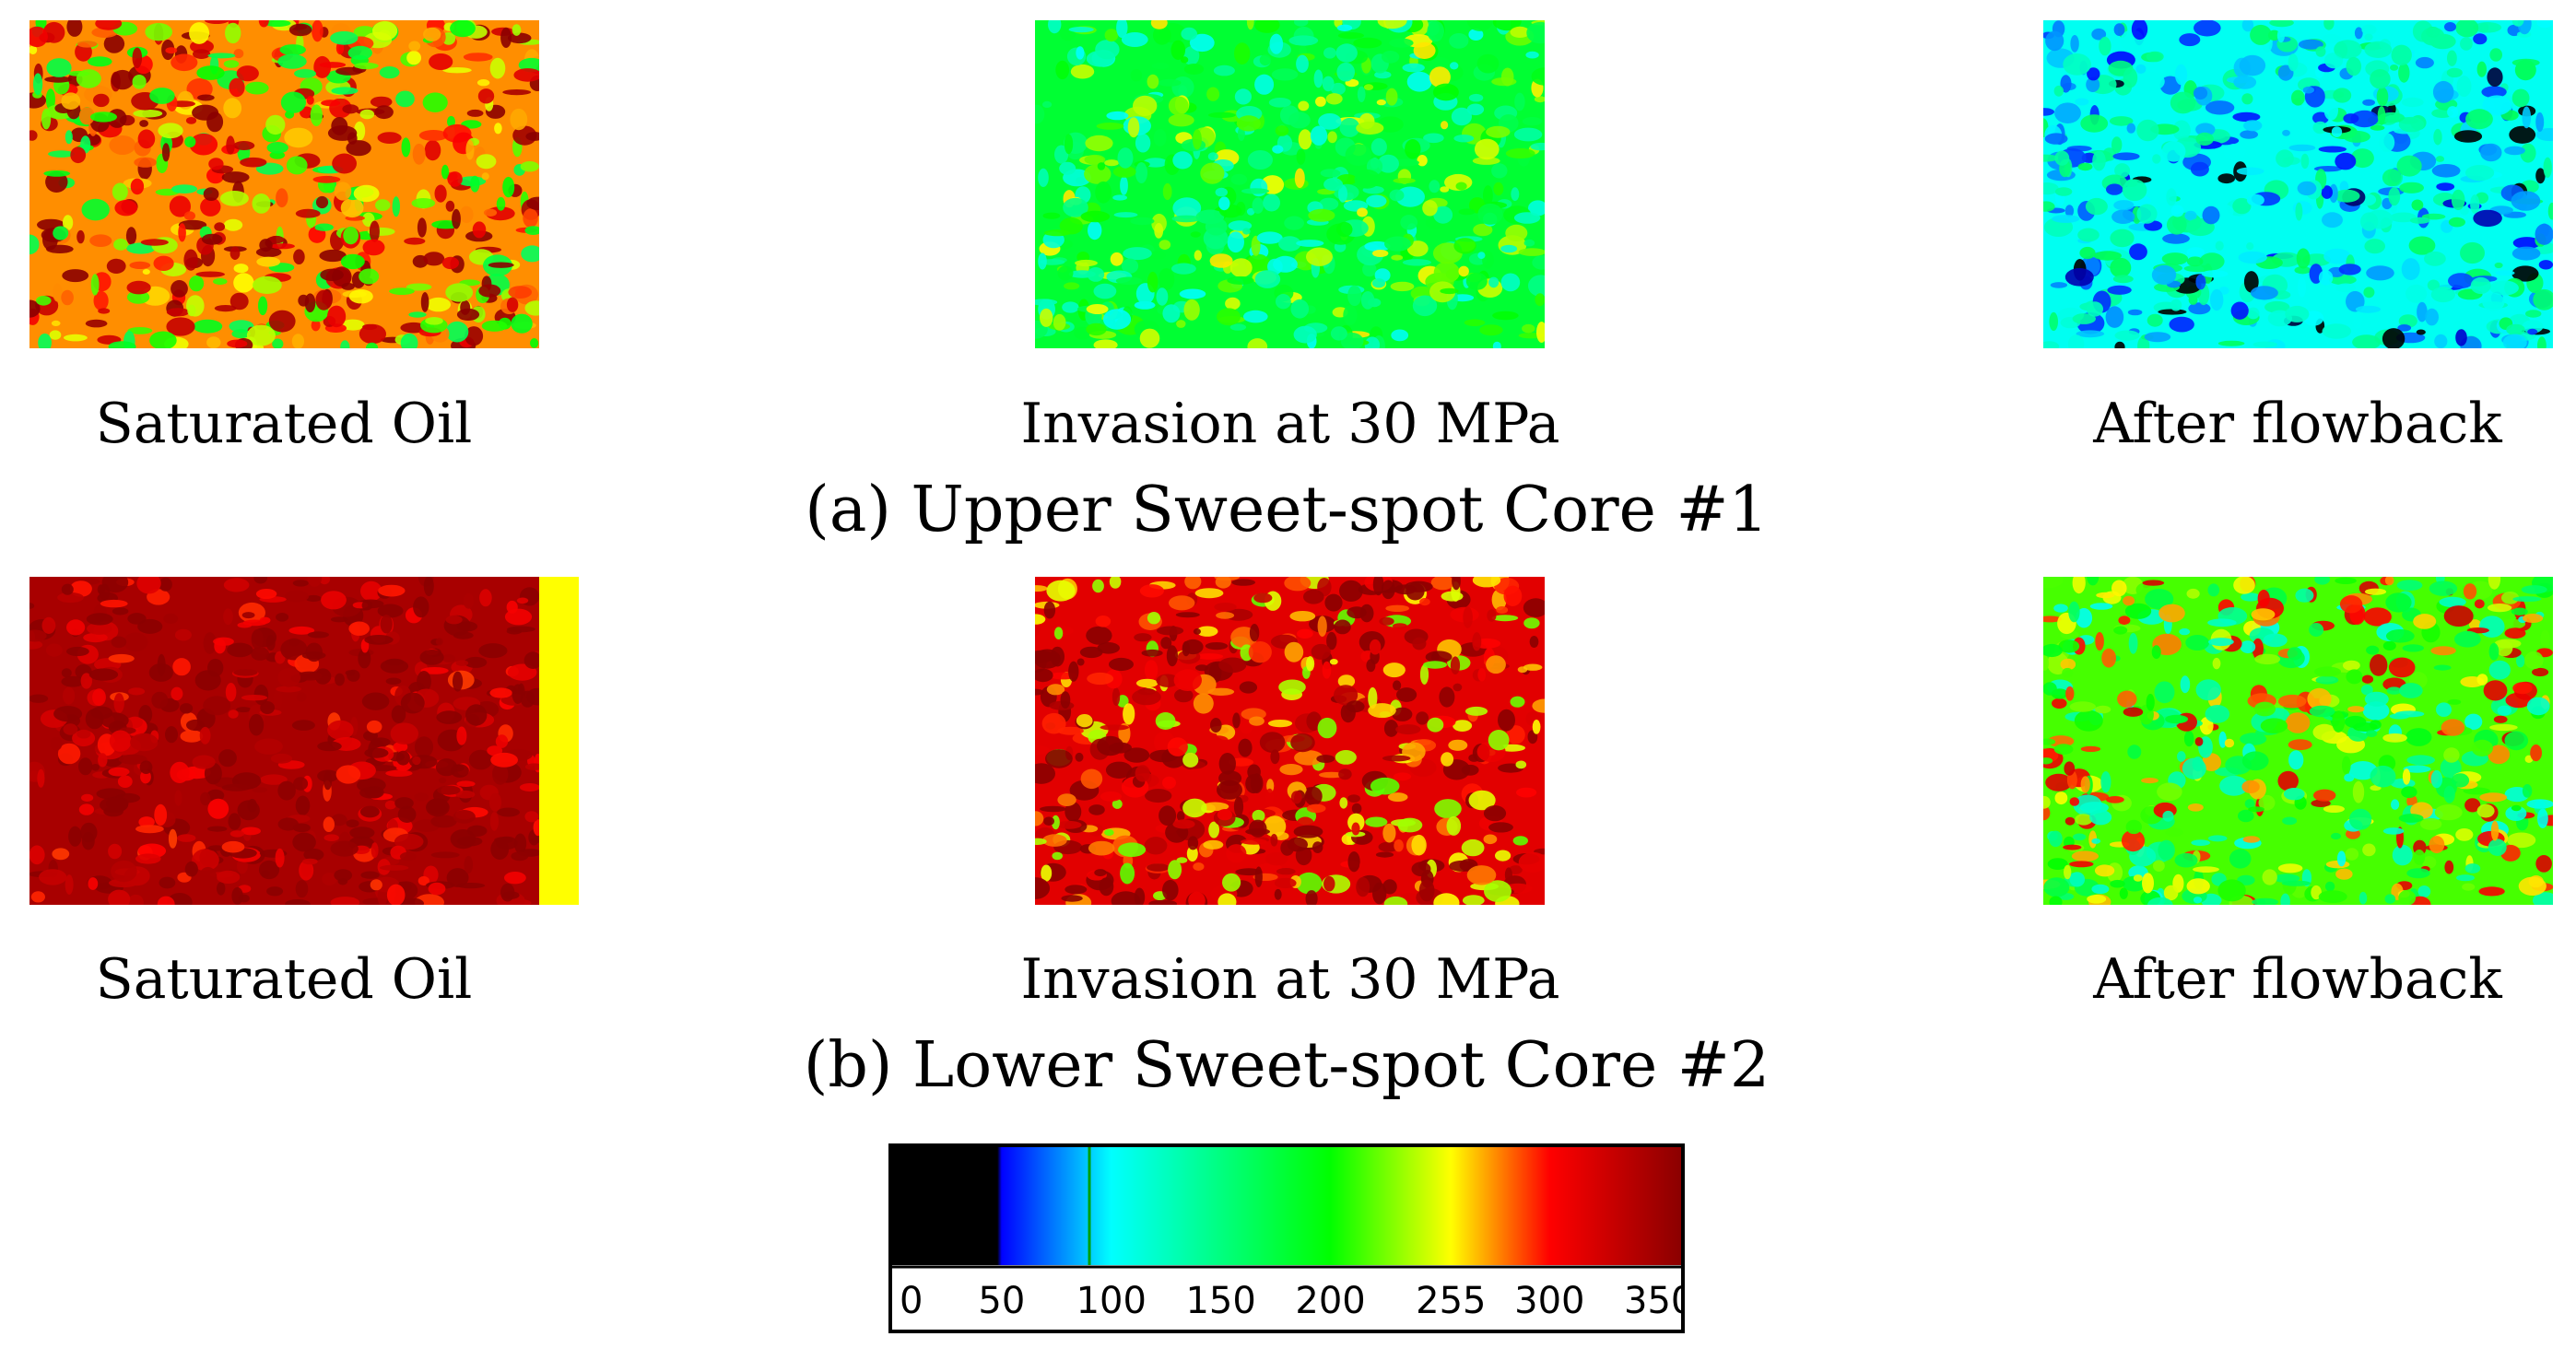 Image resolution: width=2576 pixels, height=1360 pixels. I want to click on row-caption-b: (b) Lower Sweet-spot Core #2, so click(1286, 1065).